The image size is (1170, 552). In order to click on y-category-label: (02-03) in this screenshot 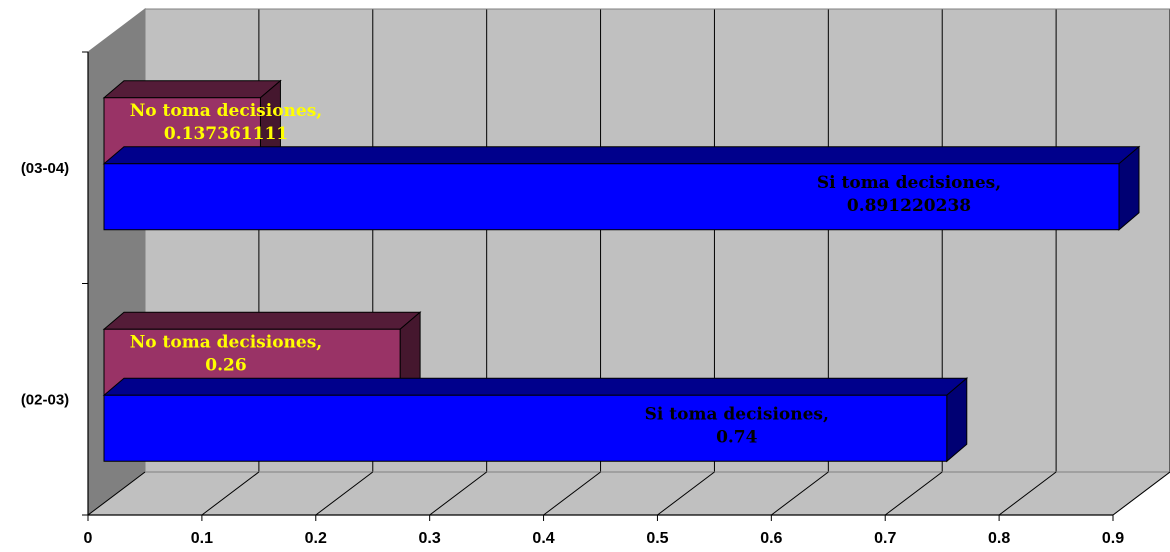, I will do `click(45, 399)`.